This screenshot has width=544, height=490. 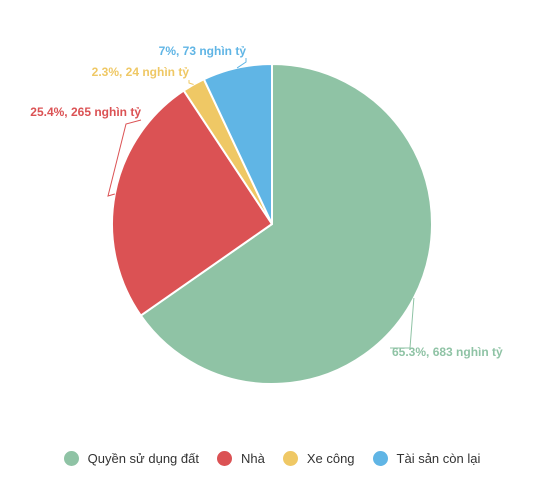 I want to click on legend-item-other-assets: Tài sản còn lại, so click(x=426, y=458).